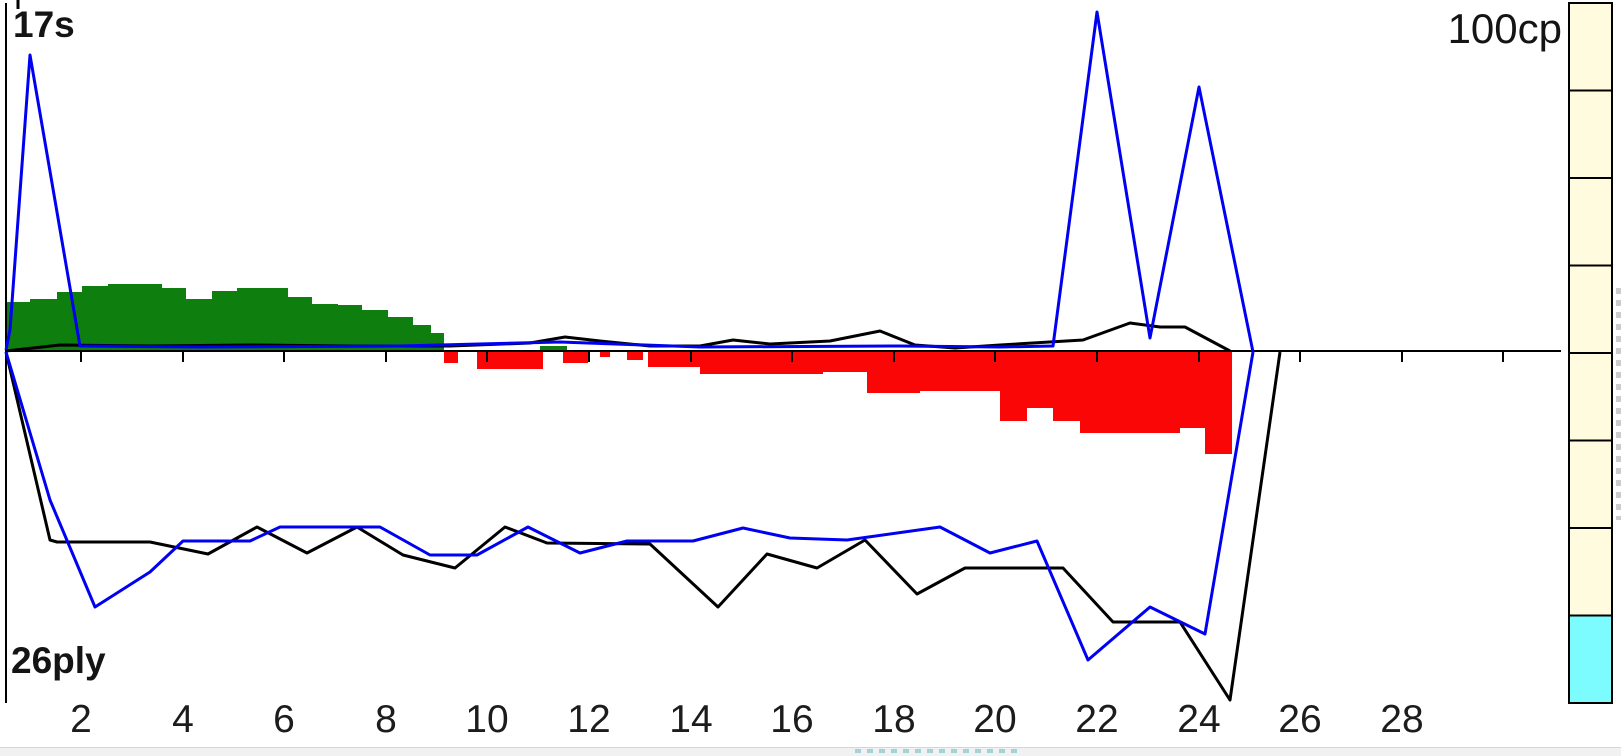 Image resolution: width=1621 pixels, height=756 pixels. What do you see at coordinates (1300, 719) in the screenshot?
I see `x-tick-label-26: 26` at bounding box center [1300, 719].